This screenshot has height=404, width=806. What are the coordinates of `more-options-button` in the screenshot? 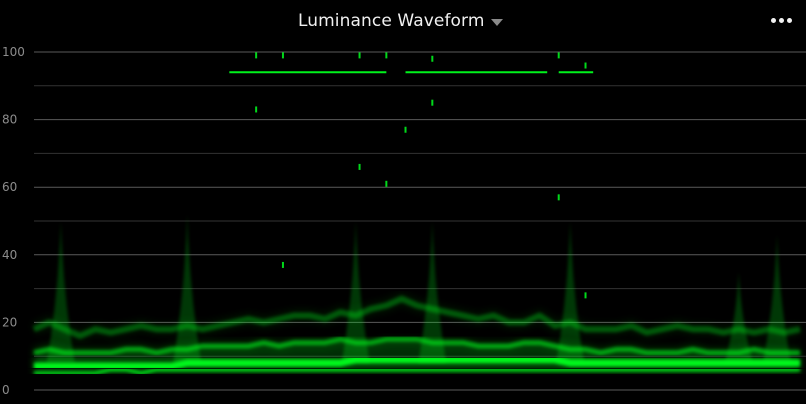 It's located at (781, 20).